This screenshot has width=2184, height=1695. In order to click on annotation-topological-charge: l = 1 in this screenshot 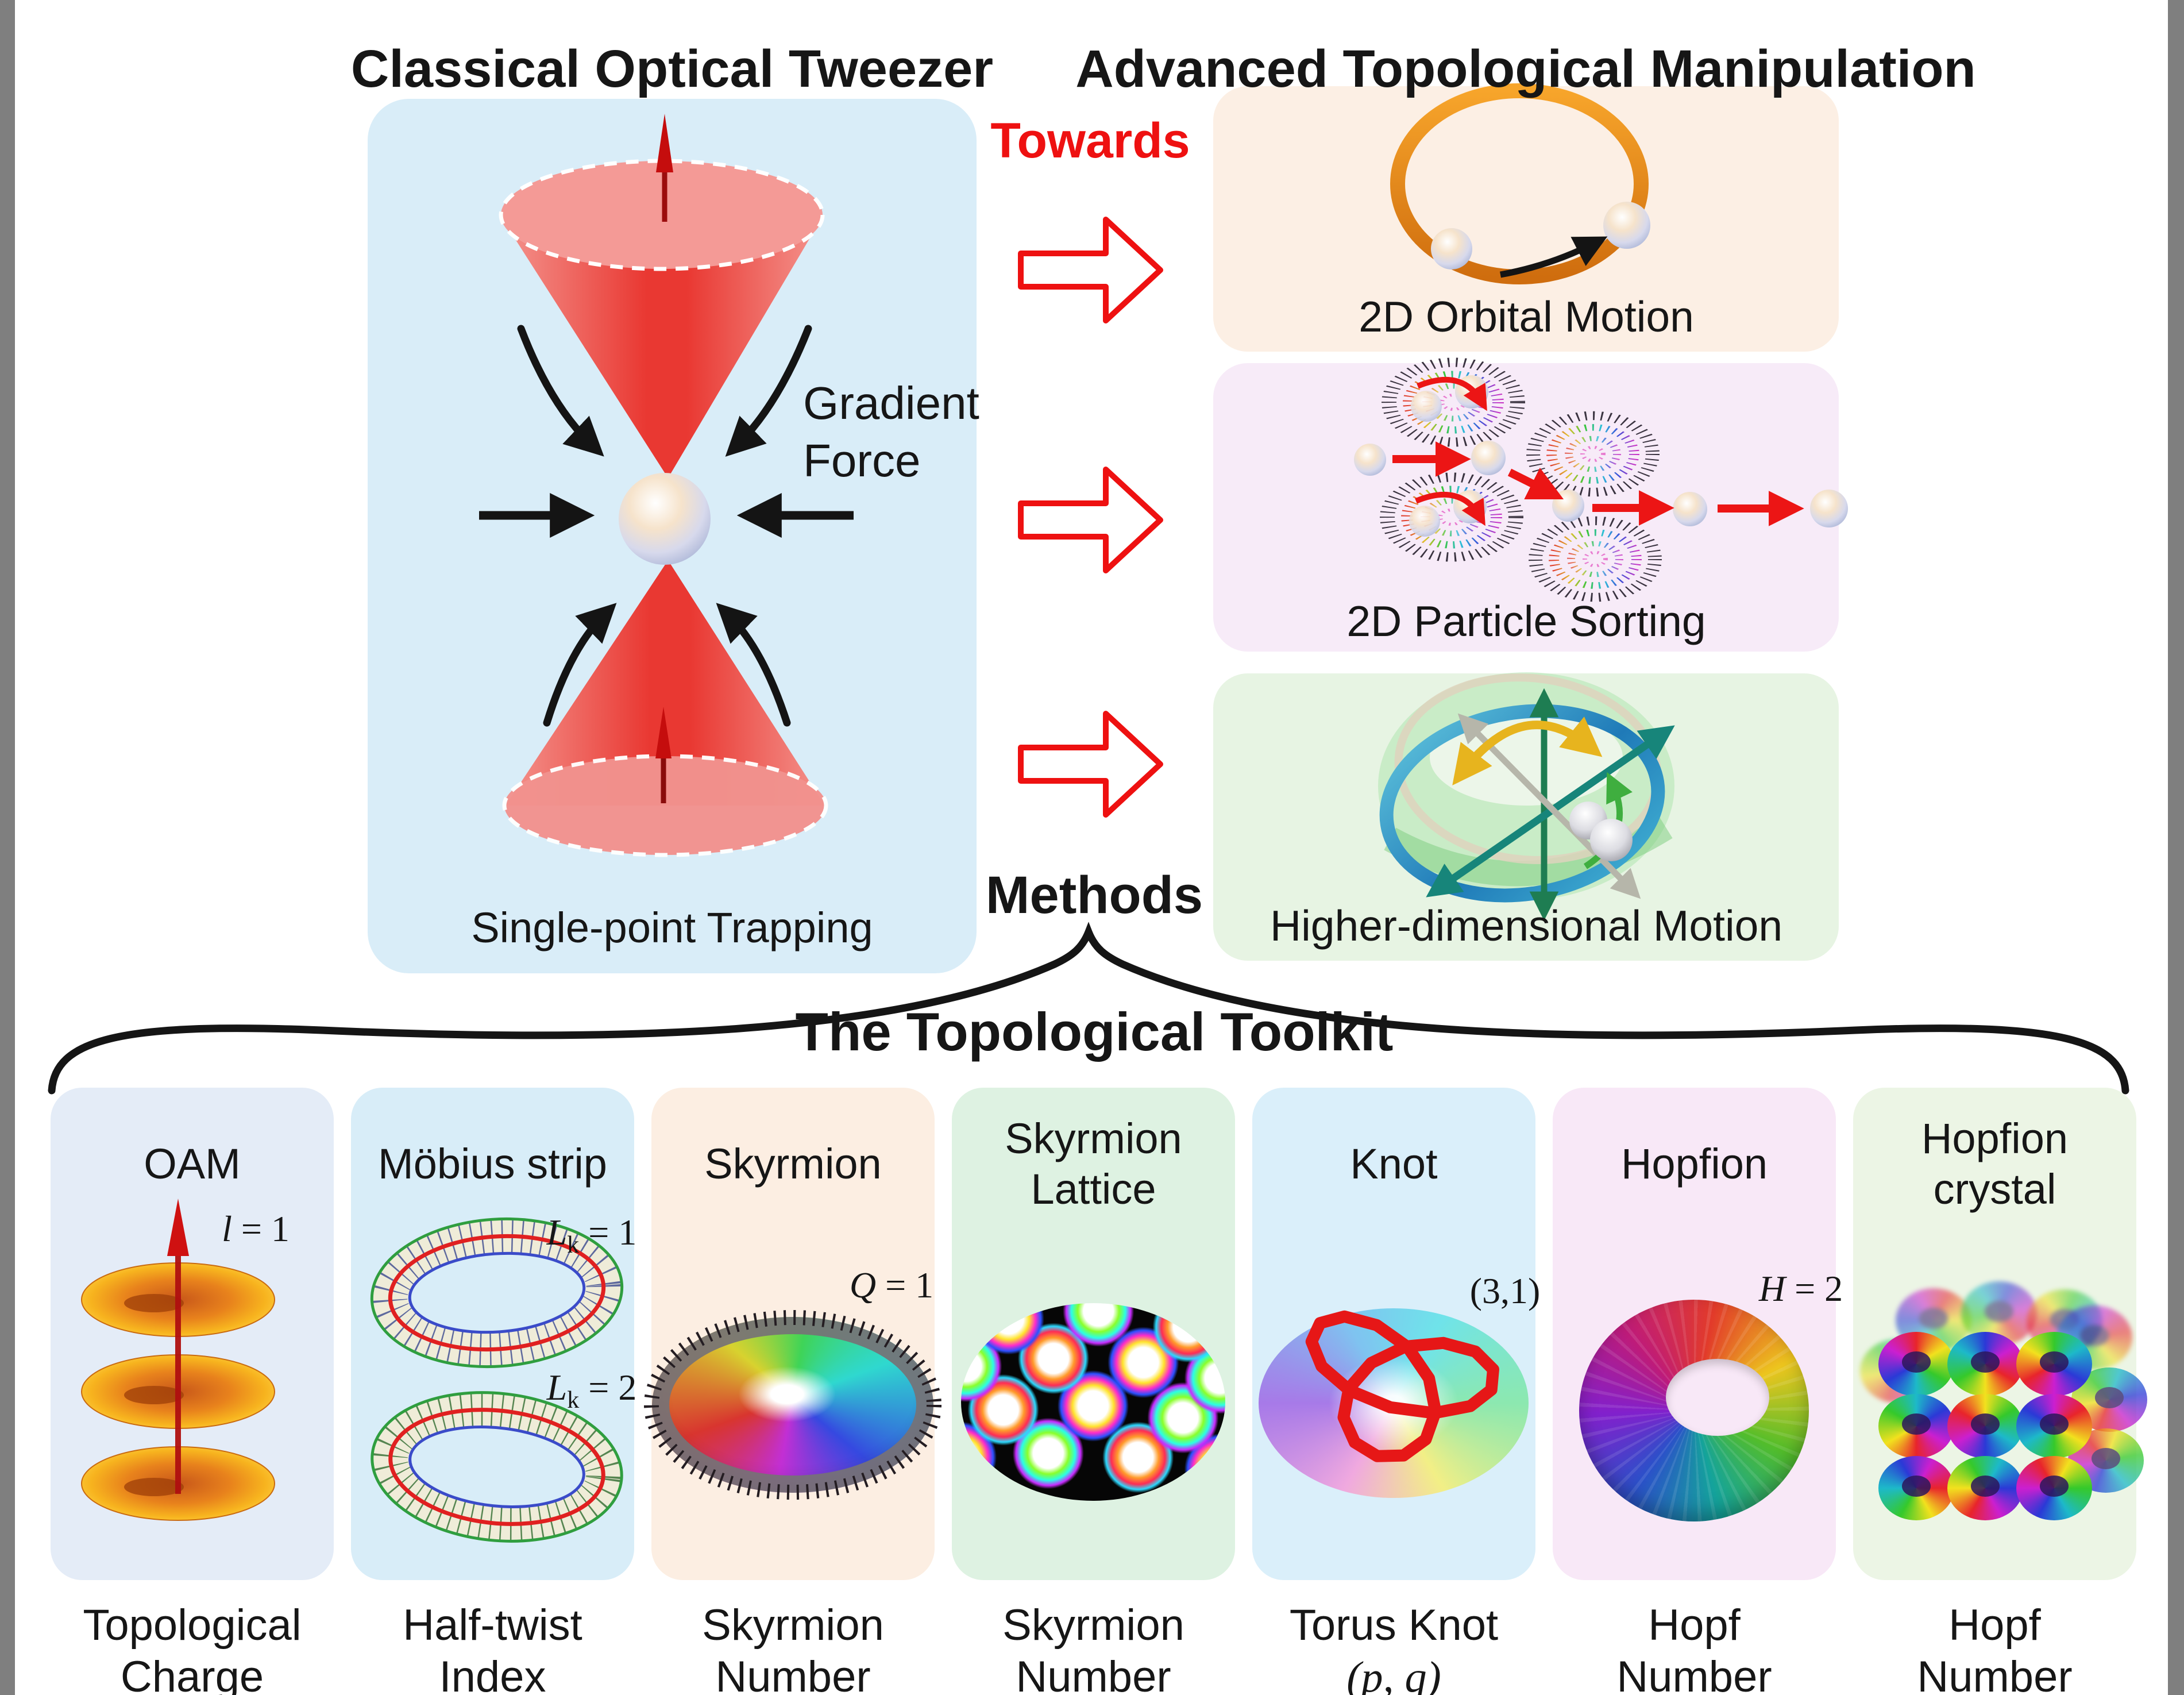, I will do `click(256, 1228)`.